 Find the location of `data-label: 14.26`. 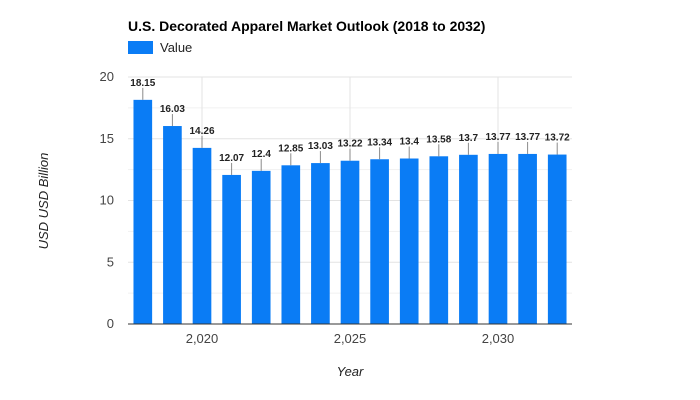

data-label: 14.26 is located at coordinates (201, 131).